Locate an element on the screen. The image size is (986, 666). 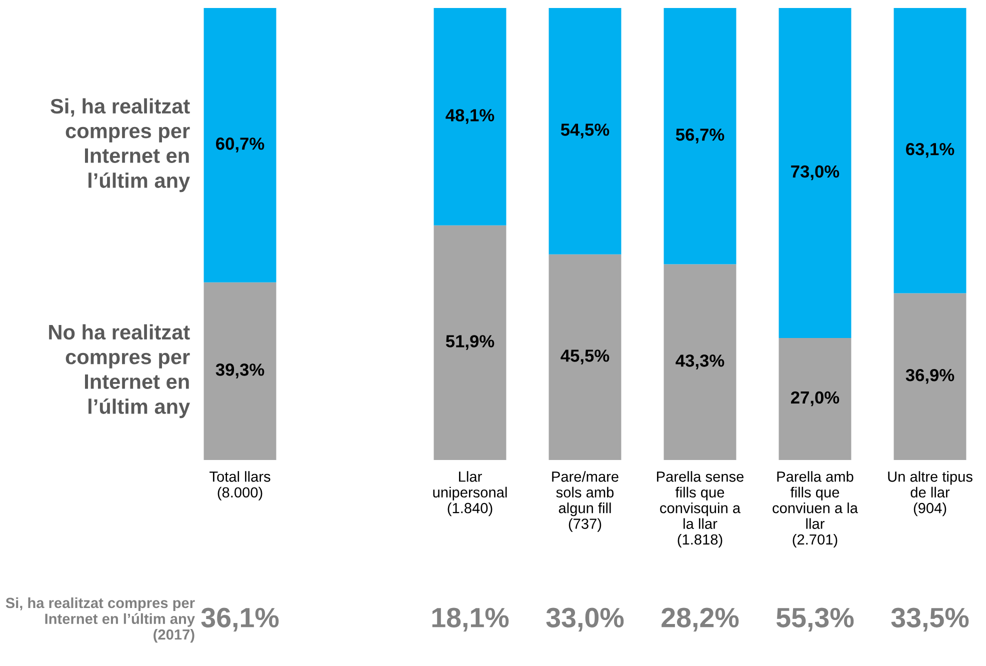
data-label: 54,5% is located at coordinates (585, 131).